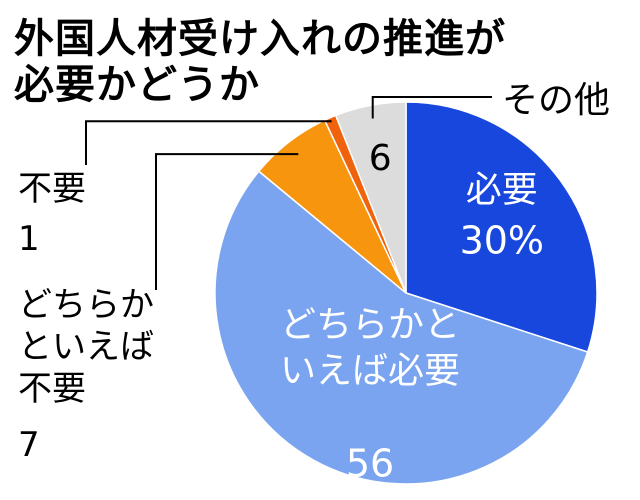 The height and width of the screenshot is (500, 640). Describe the element at coordinates (86, 347) in the screenshot. I see `slice-3-label-line-2: といえば` at that location.